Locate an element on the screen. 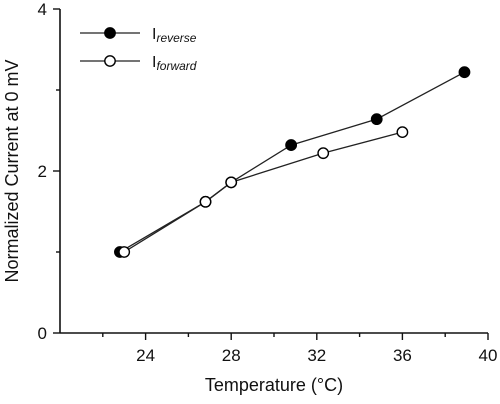 This screenshot has width=500, height=404. x-axis-title: Temperature (°C) is located at coordinates (274, 385).